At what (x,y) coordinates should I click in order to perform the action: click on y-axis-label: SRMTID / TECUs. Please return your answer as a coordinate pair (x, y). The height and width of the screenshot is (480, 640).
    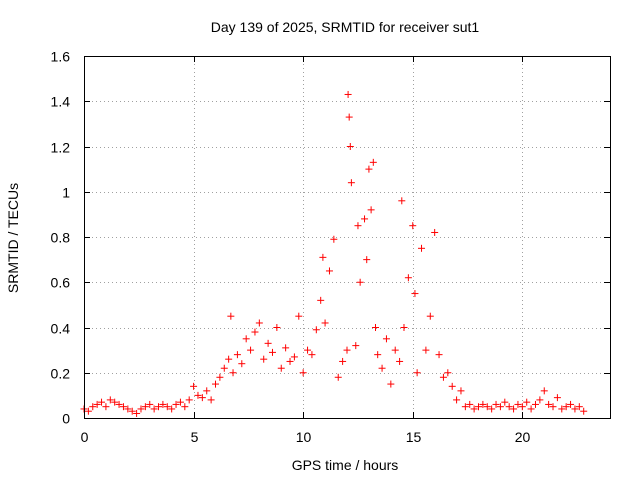
    Looking at the image, I should click on (13, 238).